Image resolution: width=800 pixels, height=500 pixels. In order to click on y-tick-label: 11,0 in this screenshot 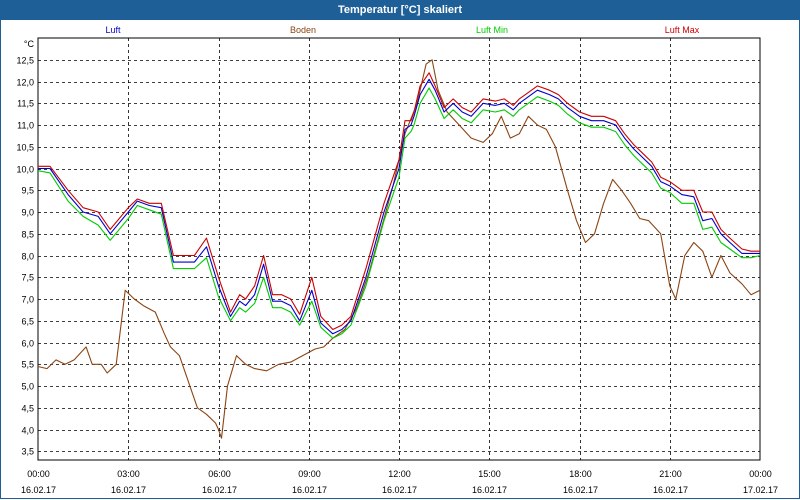, I will do `click(25, 126)`.